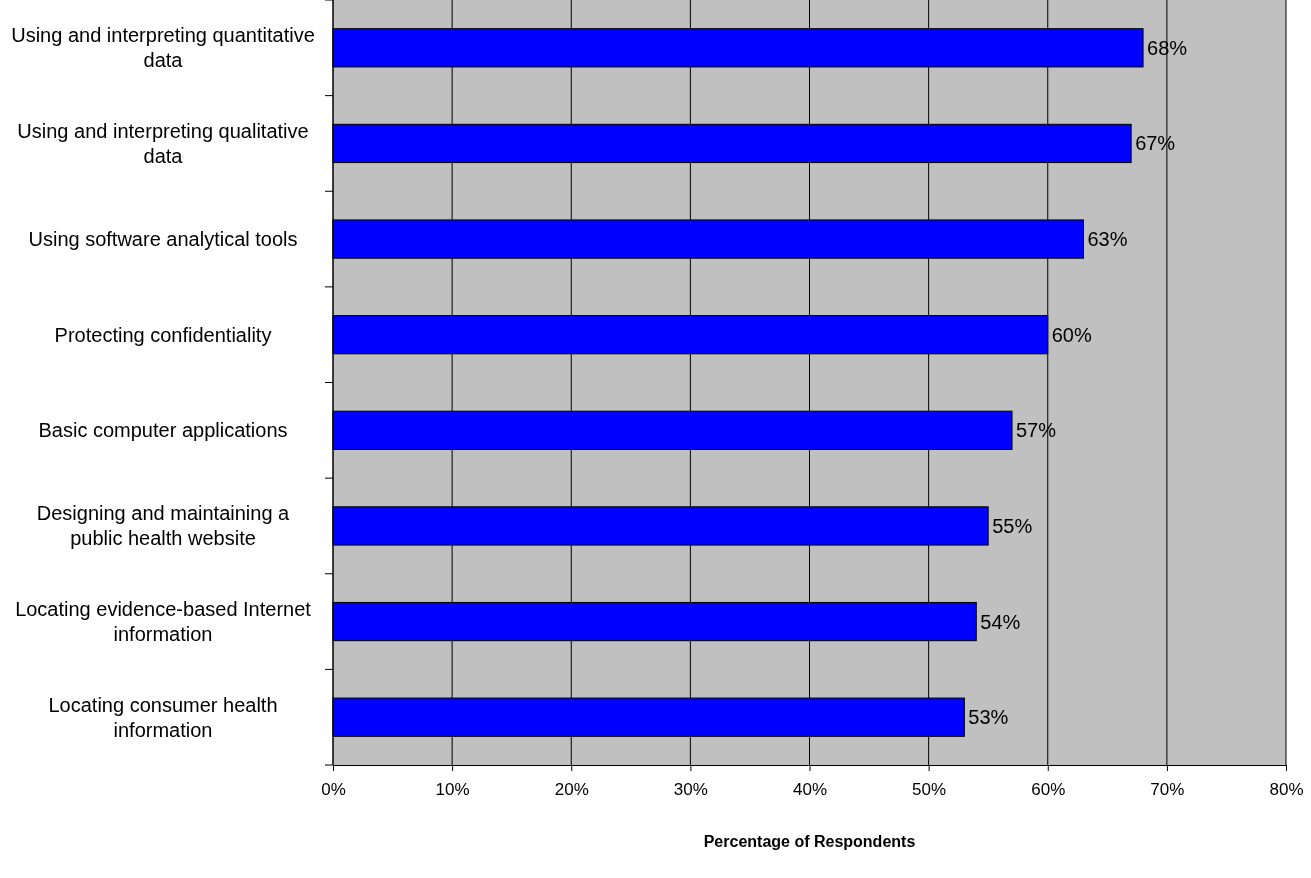  What do you see at coordinates (333, 790) in the screenshot?
I see `x-tick-label: 0%` at bounding box center [333, 790].